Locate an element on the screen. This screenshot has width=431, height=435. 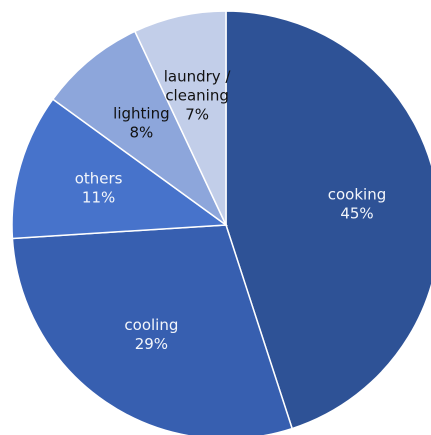
pie-label-others: others 11% is located at coordinates (99, 188).